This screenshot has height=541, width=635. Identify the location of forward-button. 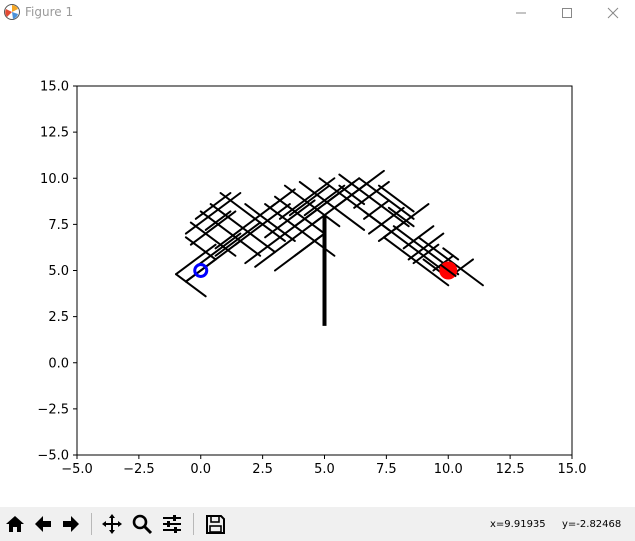
(71, 524).